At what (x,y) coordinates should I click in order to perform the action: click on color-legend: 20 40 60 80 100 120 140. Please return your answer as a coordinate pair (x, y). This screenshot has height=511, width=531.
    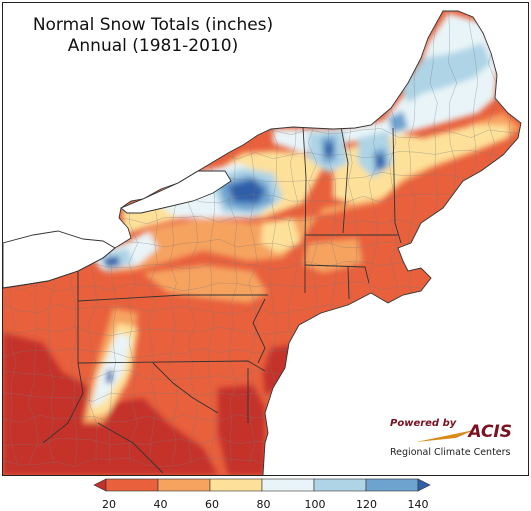
    Looking at the image, I should click on (265, 493).